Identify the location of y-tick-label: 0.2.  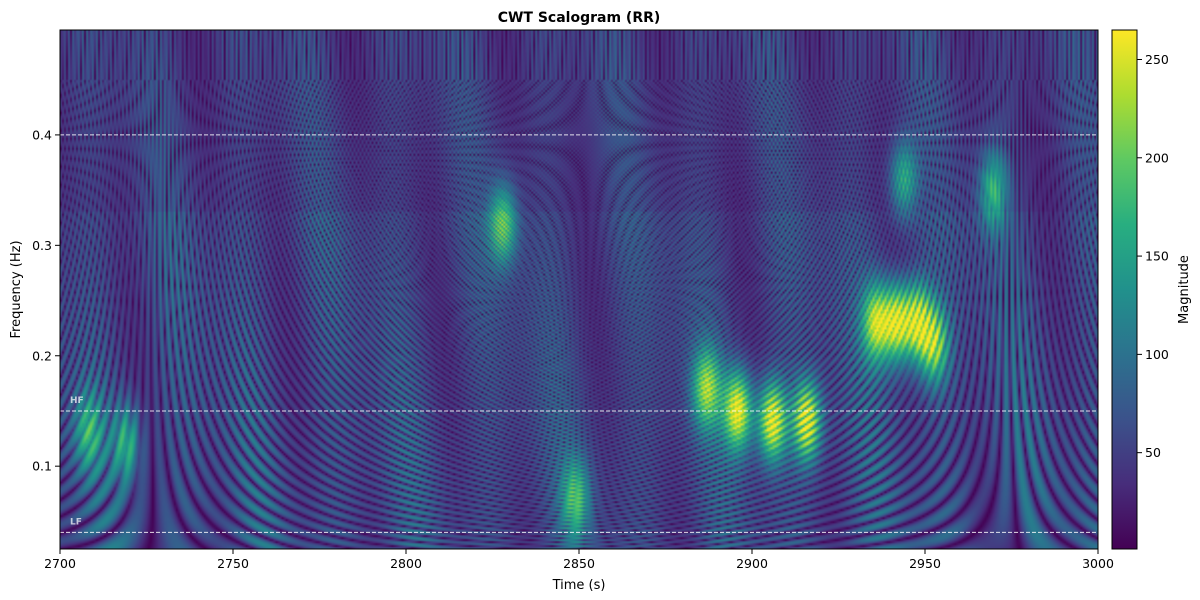
(42, 355).